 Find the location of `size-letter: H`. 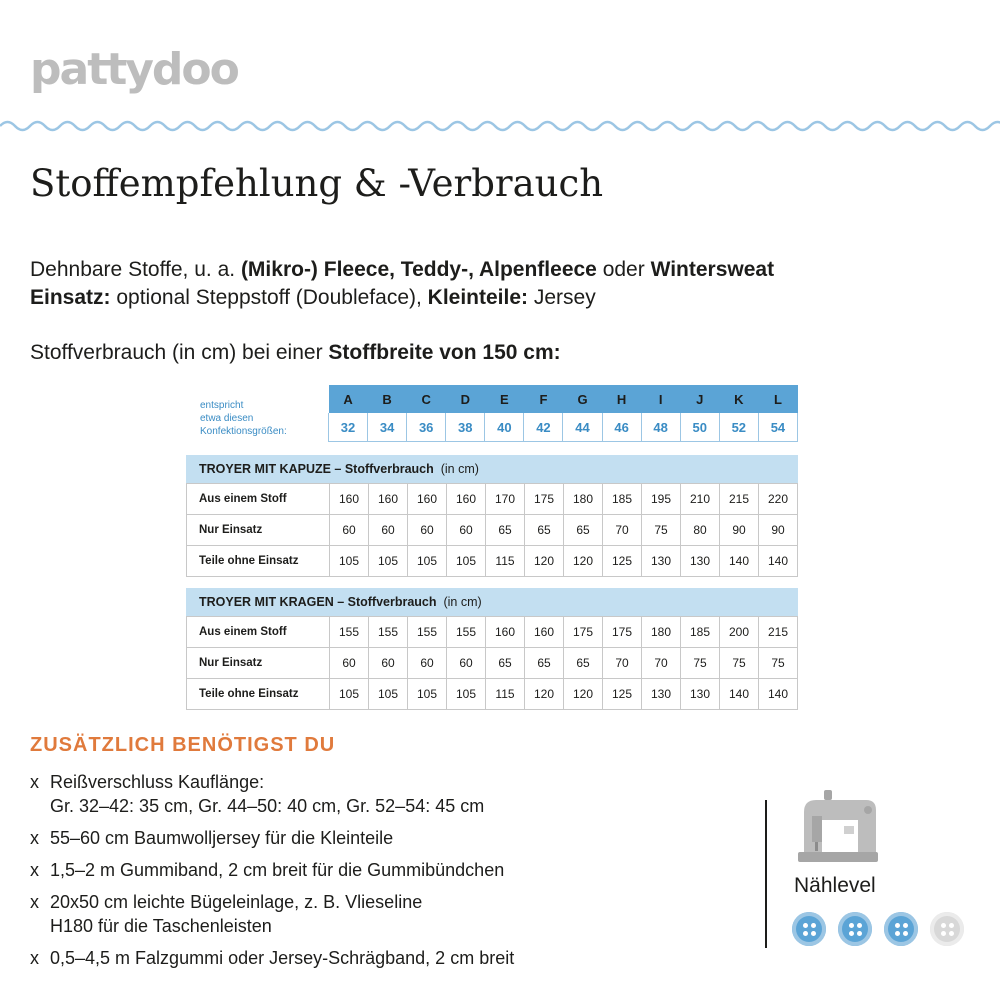

size-letter: H is located at coordinates (622, 399).